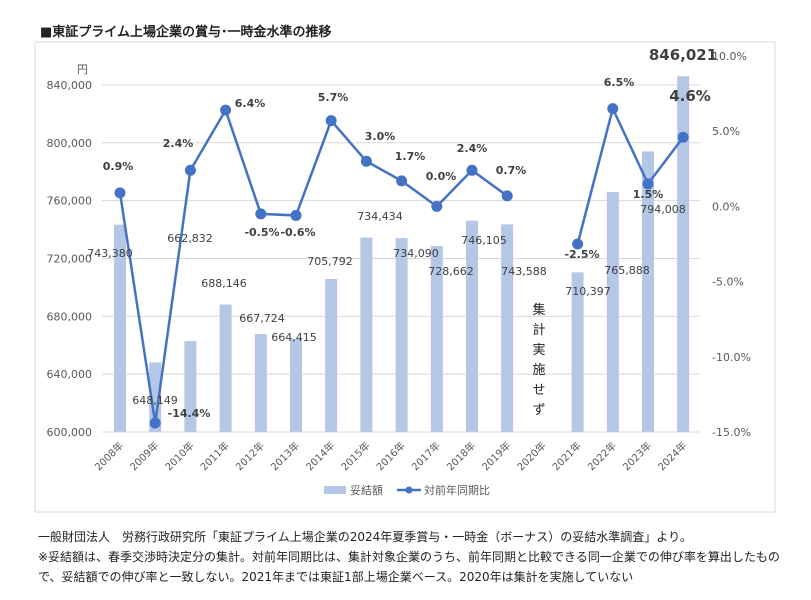 Image resolution: width=811 pixels, height=600 pixels. Describe the element at coordinates (410, 156) in the screenshot. I see `line-data-label: 1.7%` at that location.